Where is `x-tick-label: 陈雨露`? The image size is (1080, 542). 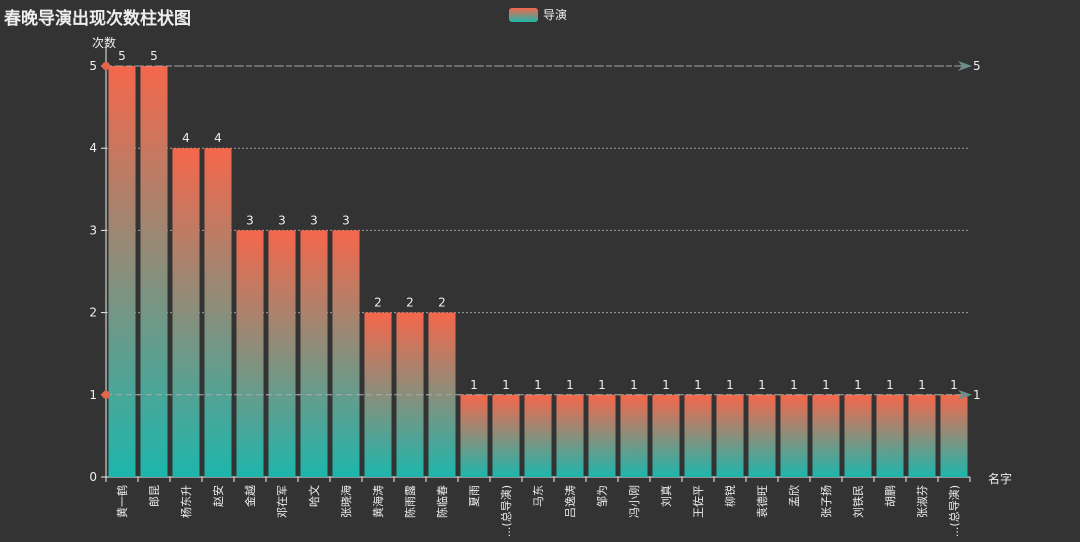
x-tick-label: 陈雨露 is located at coordinates (410, 501).